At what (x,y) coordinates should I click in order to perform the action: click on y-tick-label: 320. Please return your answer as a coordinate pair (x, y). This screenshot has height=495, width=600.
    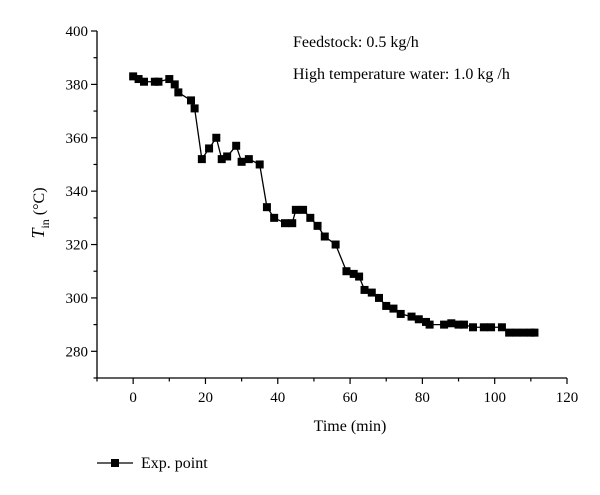
    Looking at the image, I should click on (77, 246).